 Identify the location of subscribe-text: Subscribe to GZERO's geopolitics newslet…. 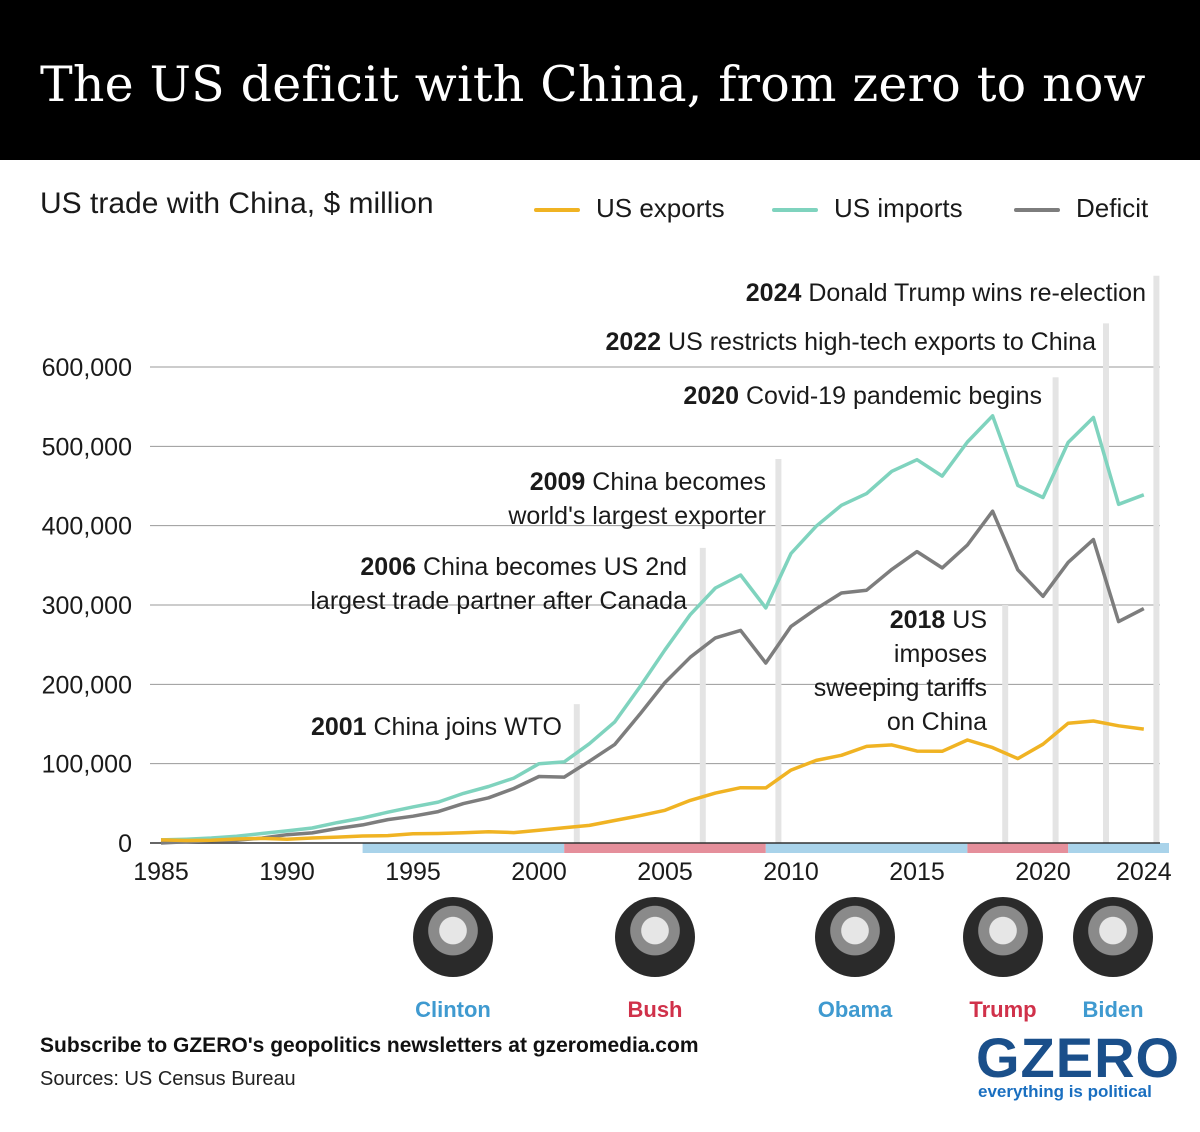
(369, 1045).